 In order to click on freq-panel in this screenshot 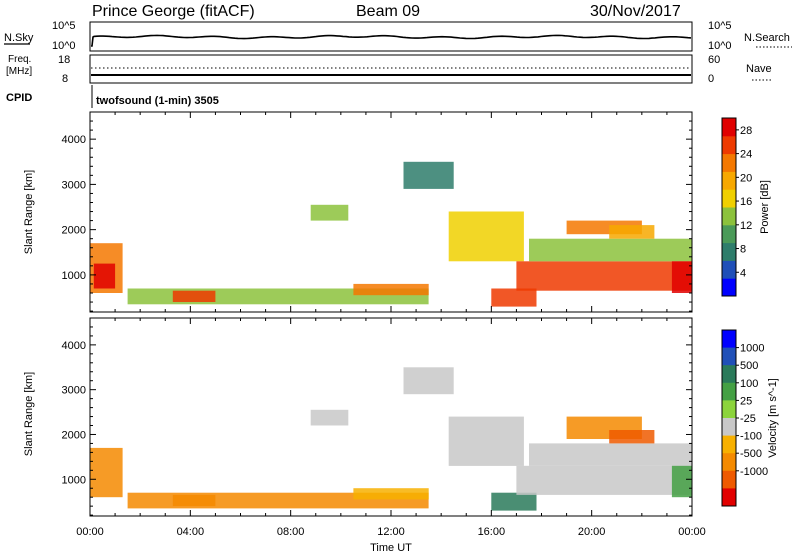, I will do `click(391, 69)`.